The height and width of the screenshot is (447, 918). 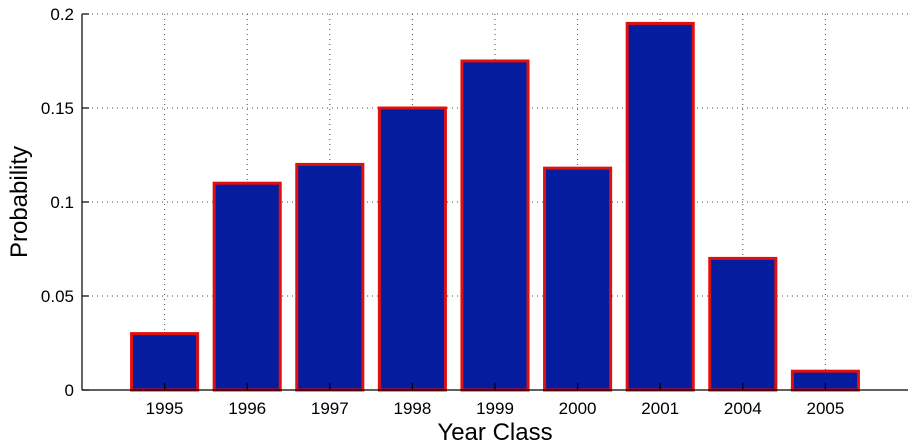 I want to click on x-tick-label: 1999, so click(x=495, y=408).